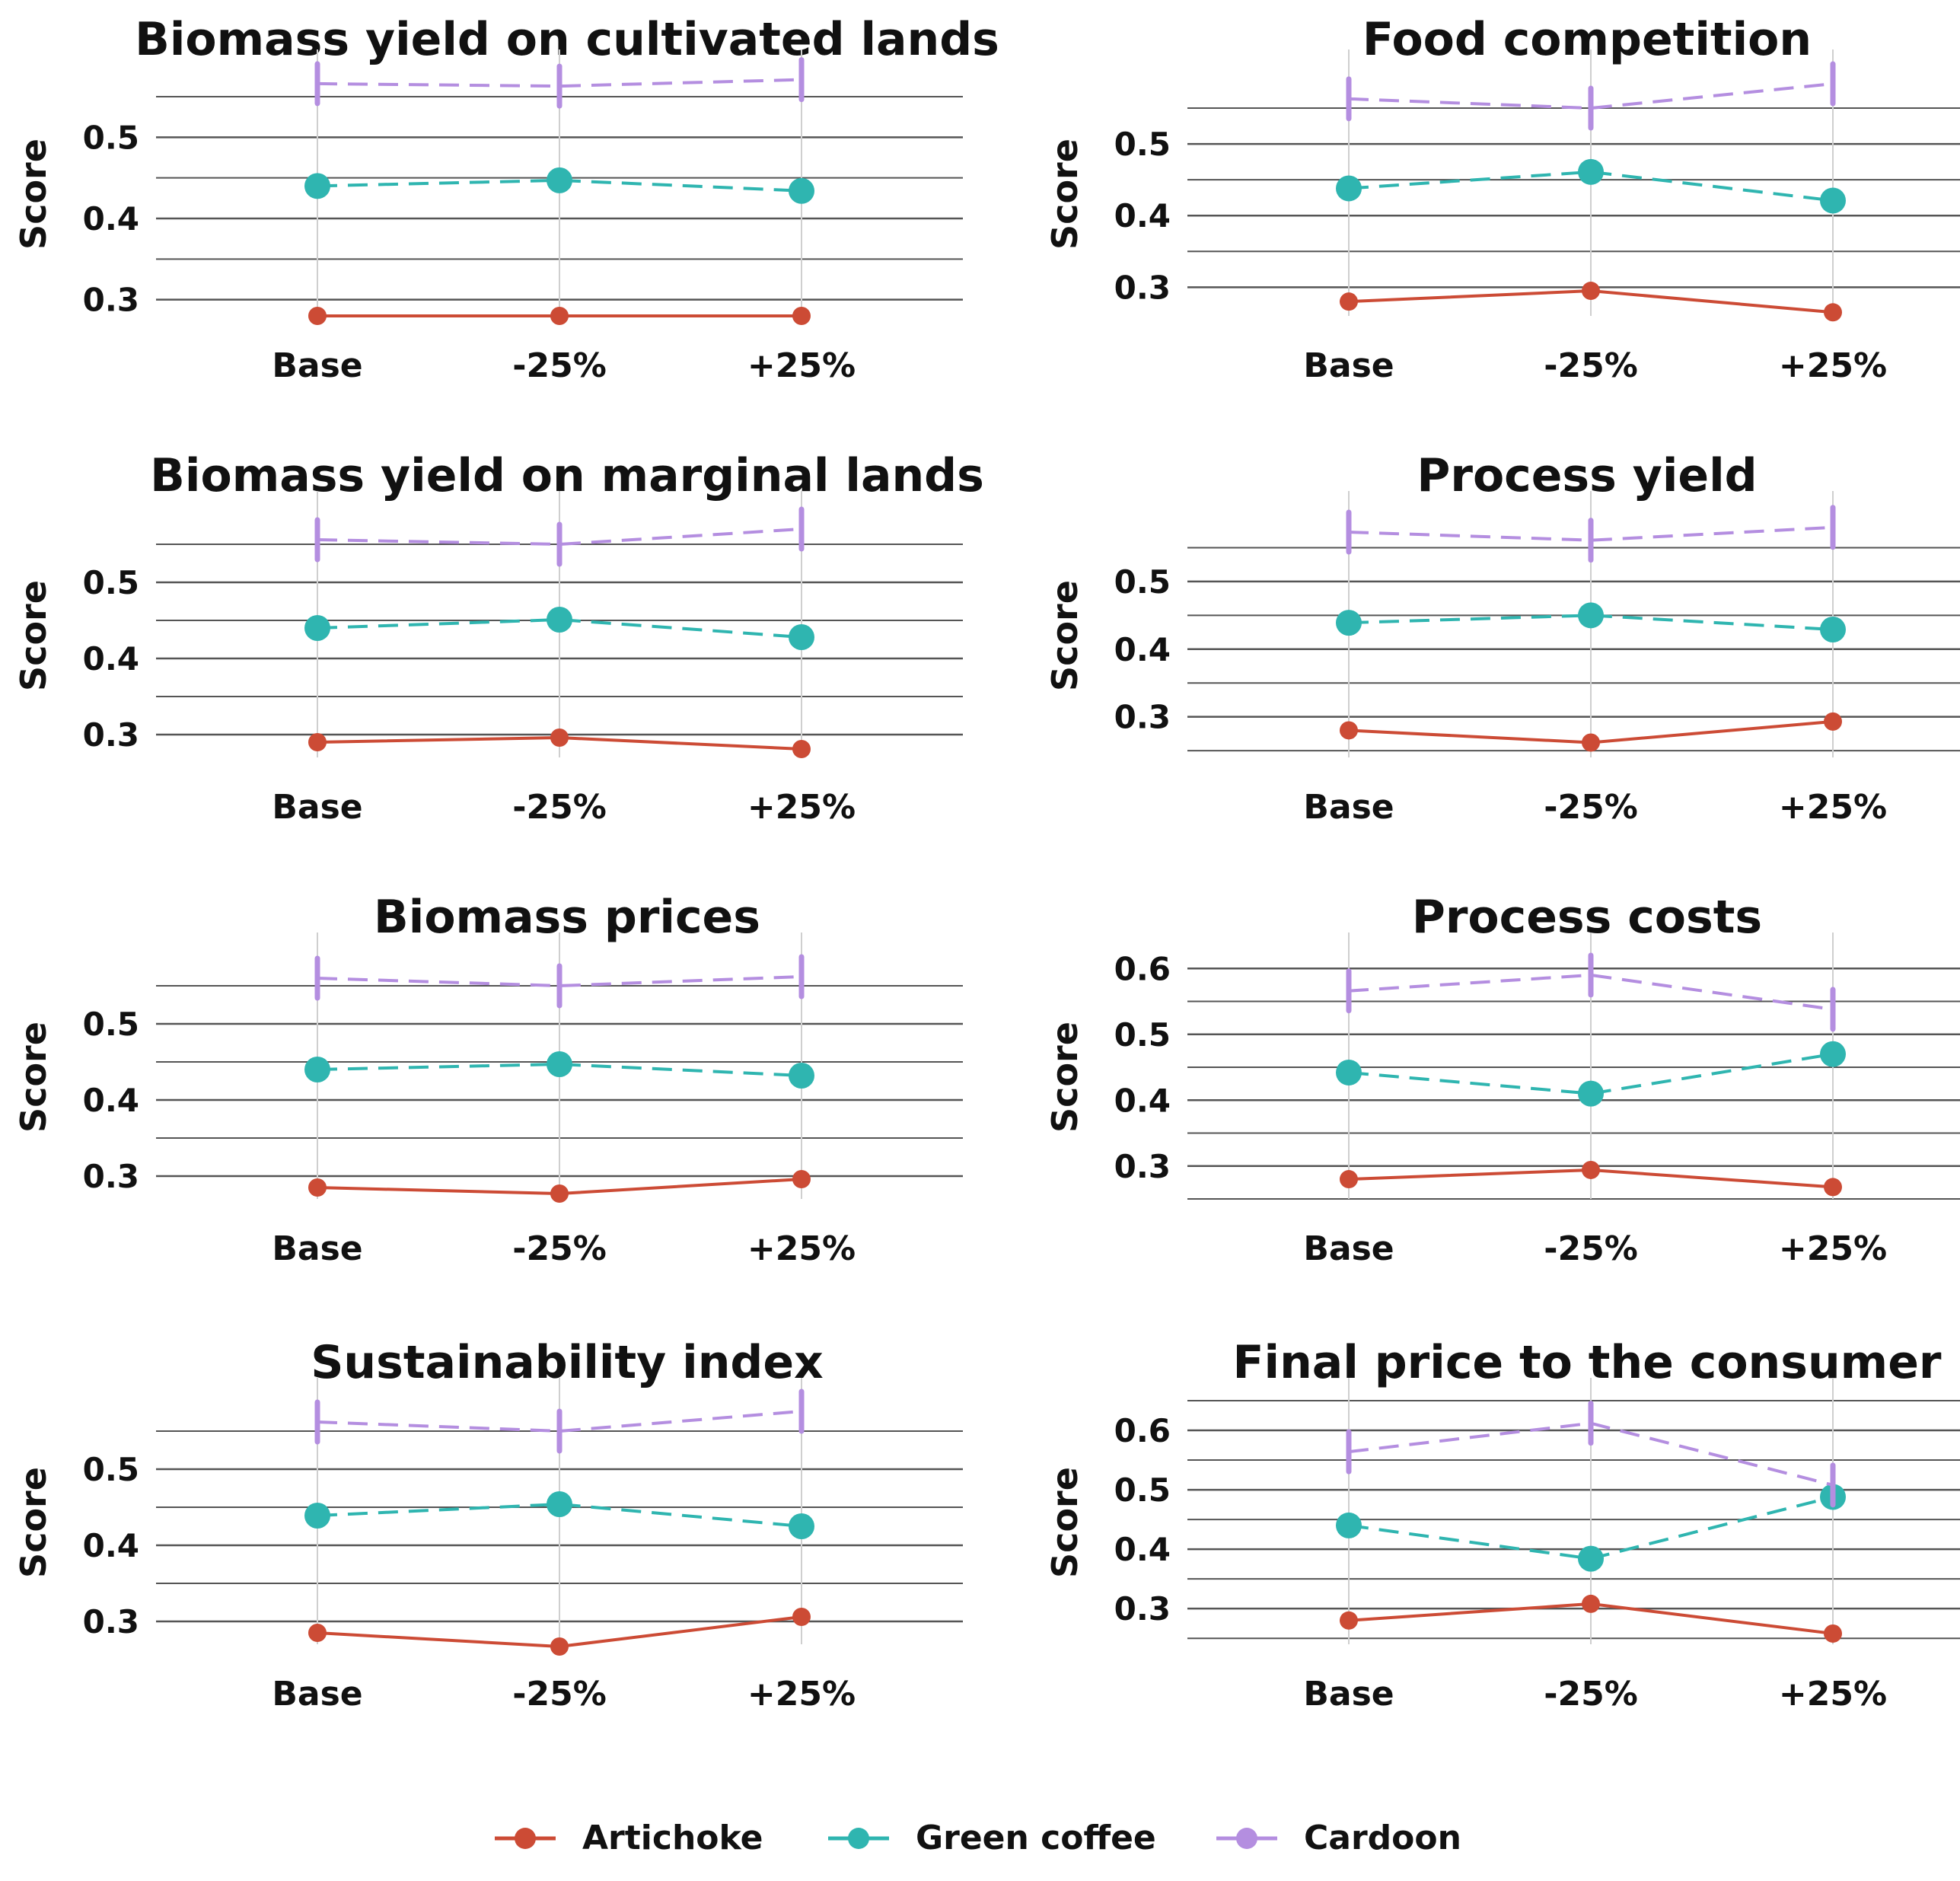  I want to click on panel-title: Final price to the consumer, so click(1587, 1362).